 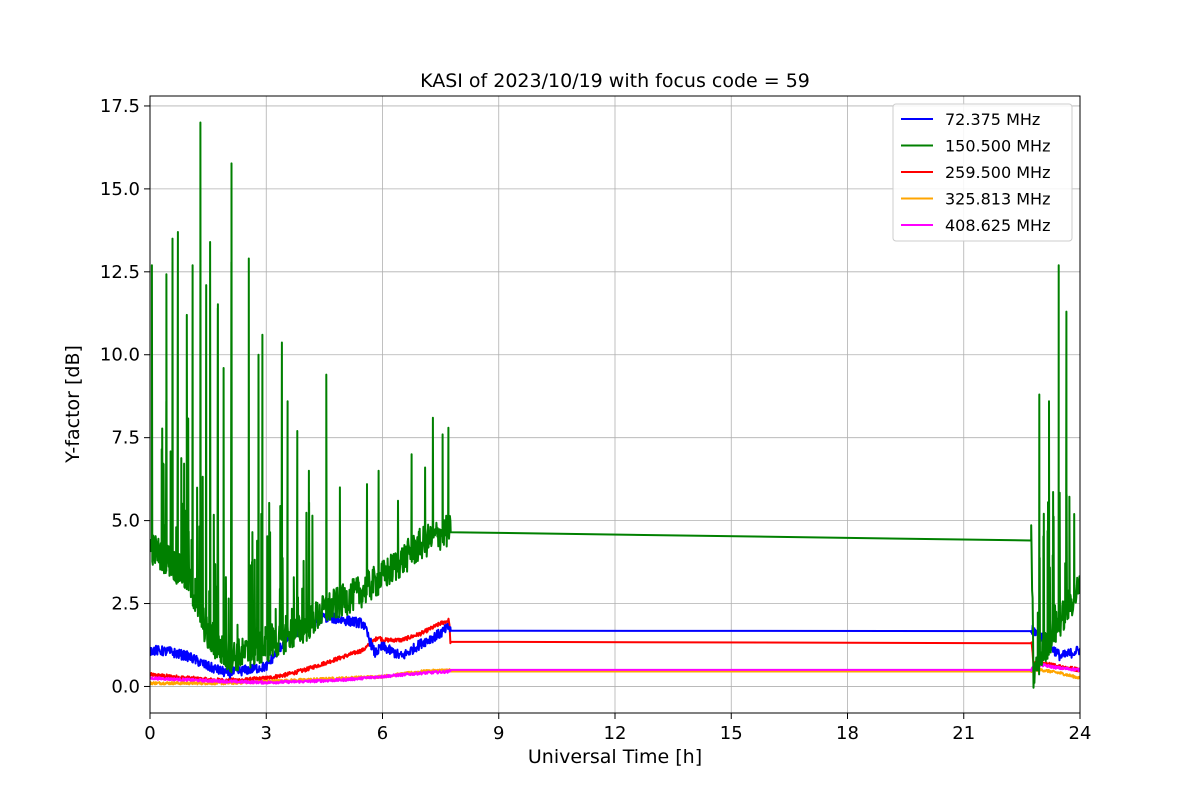 What do you see at coordinates (615, 81) in the screenshot?
I see `chart-title: KASI of 2023/10/19 with focus code = 59` at bounding box center [615, 81].